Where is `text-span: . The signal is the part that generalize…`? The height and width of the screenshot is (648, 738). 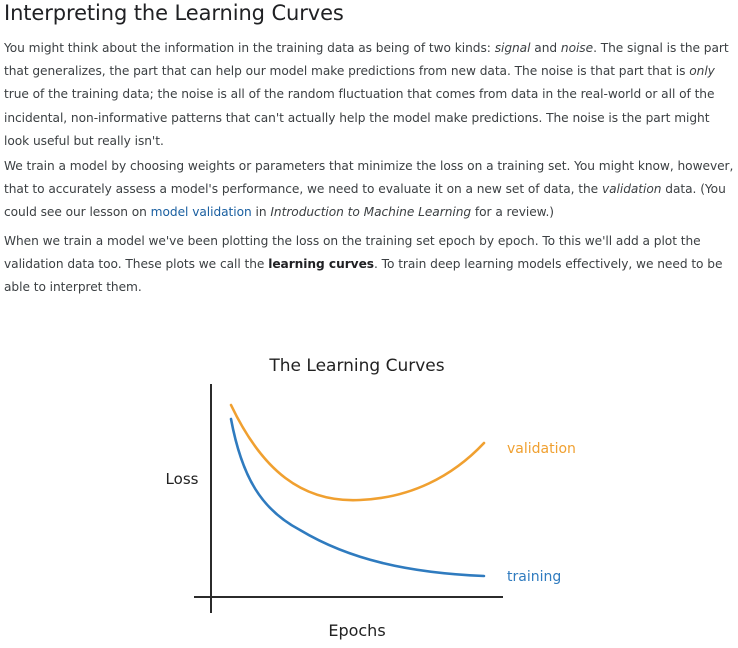
text-span: . The signal is the part that generalize… is located at coordinates (366, 60).